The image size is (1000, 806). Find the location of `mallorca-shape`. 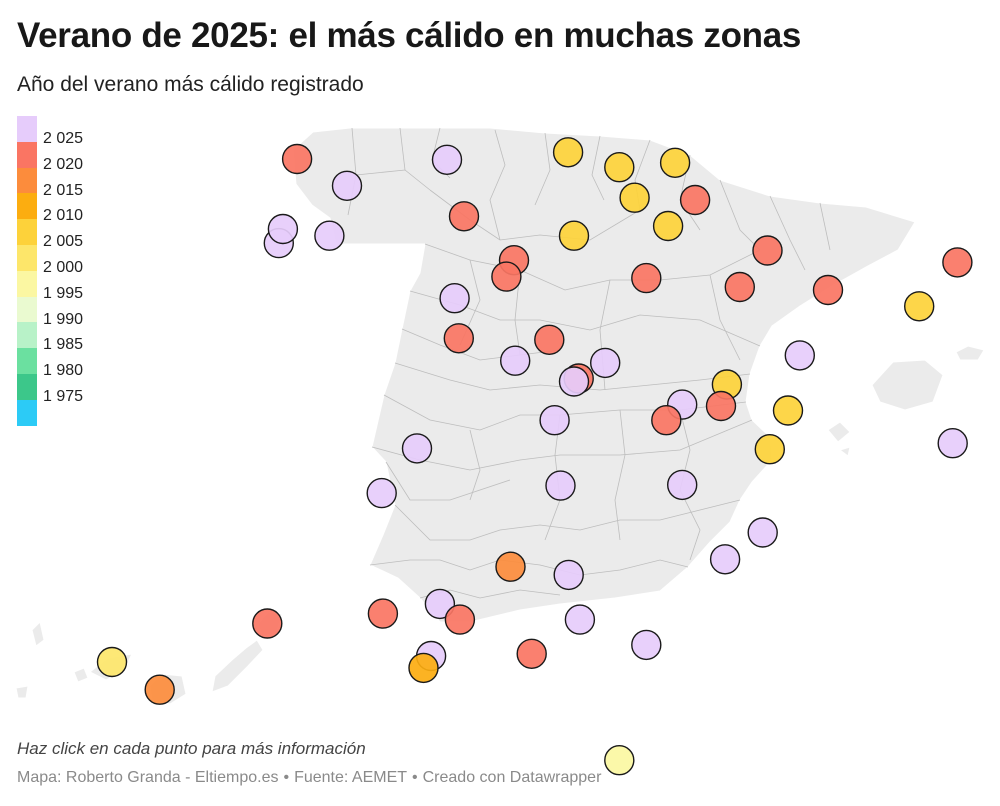

mallorca-shape is located at coordinates (907, 385).